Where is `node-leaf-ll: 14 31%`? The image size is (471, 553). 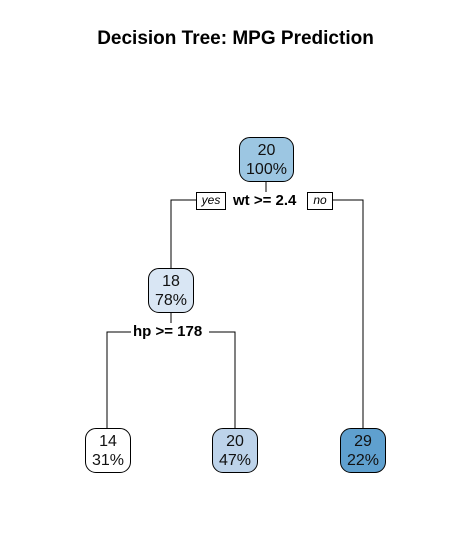 node-leaf-ll: 14 31% is located at coordinates (108, 450).